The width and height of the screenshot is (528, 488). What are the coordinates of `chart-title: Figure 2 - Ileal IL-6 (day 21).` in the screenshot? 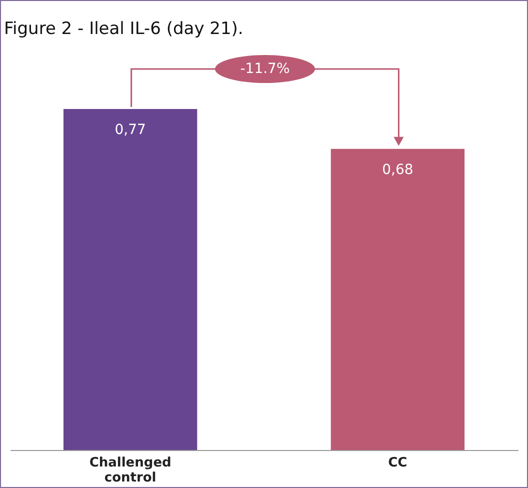 It's located at (124, 29).